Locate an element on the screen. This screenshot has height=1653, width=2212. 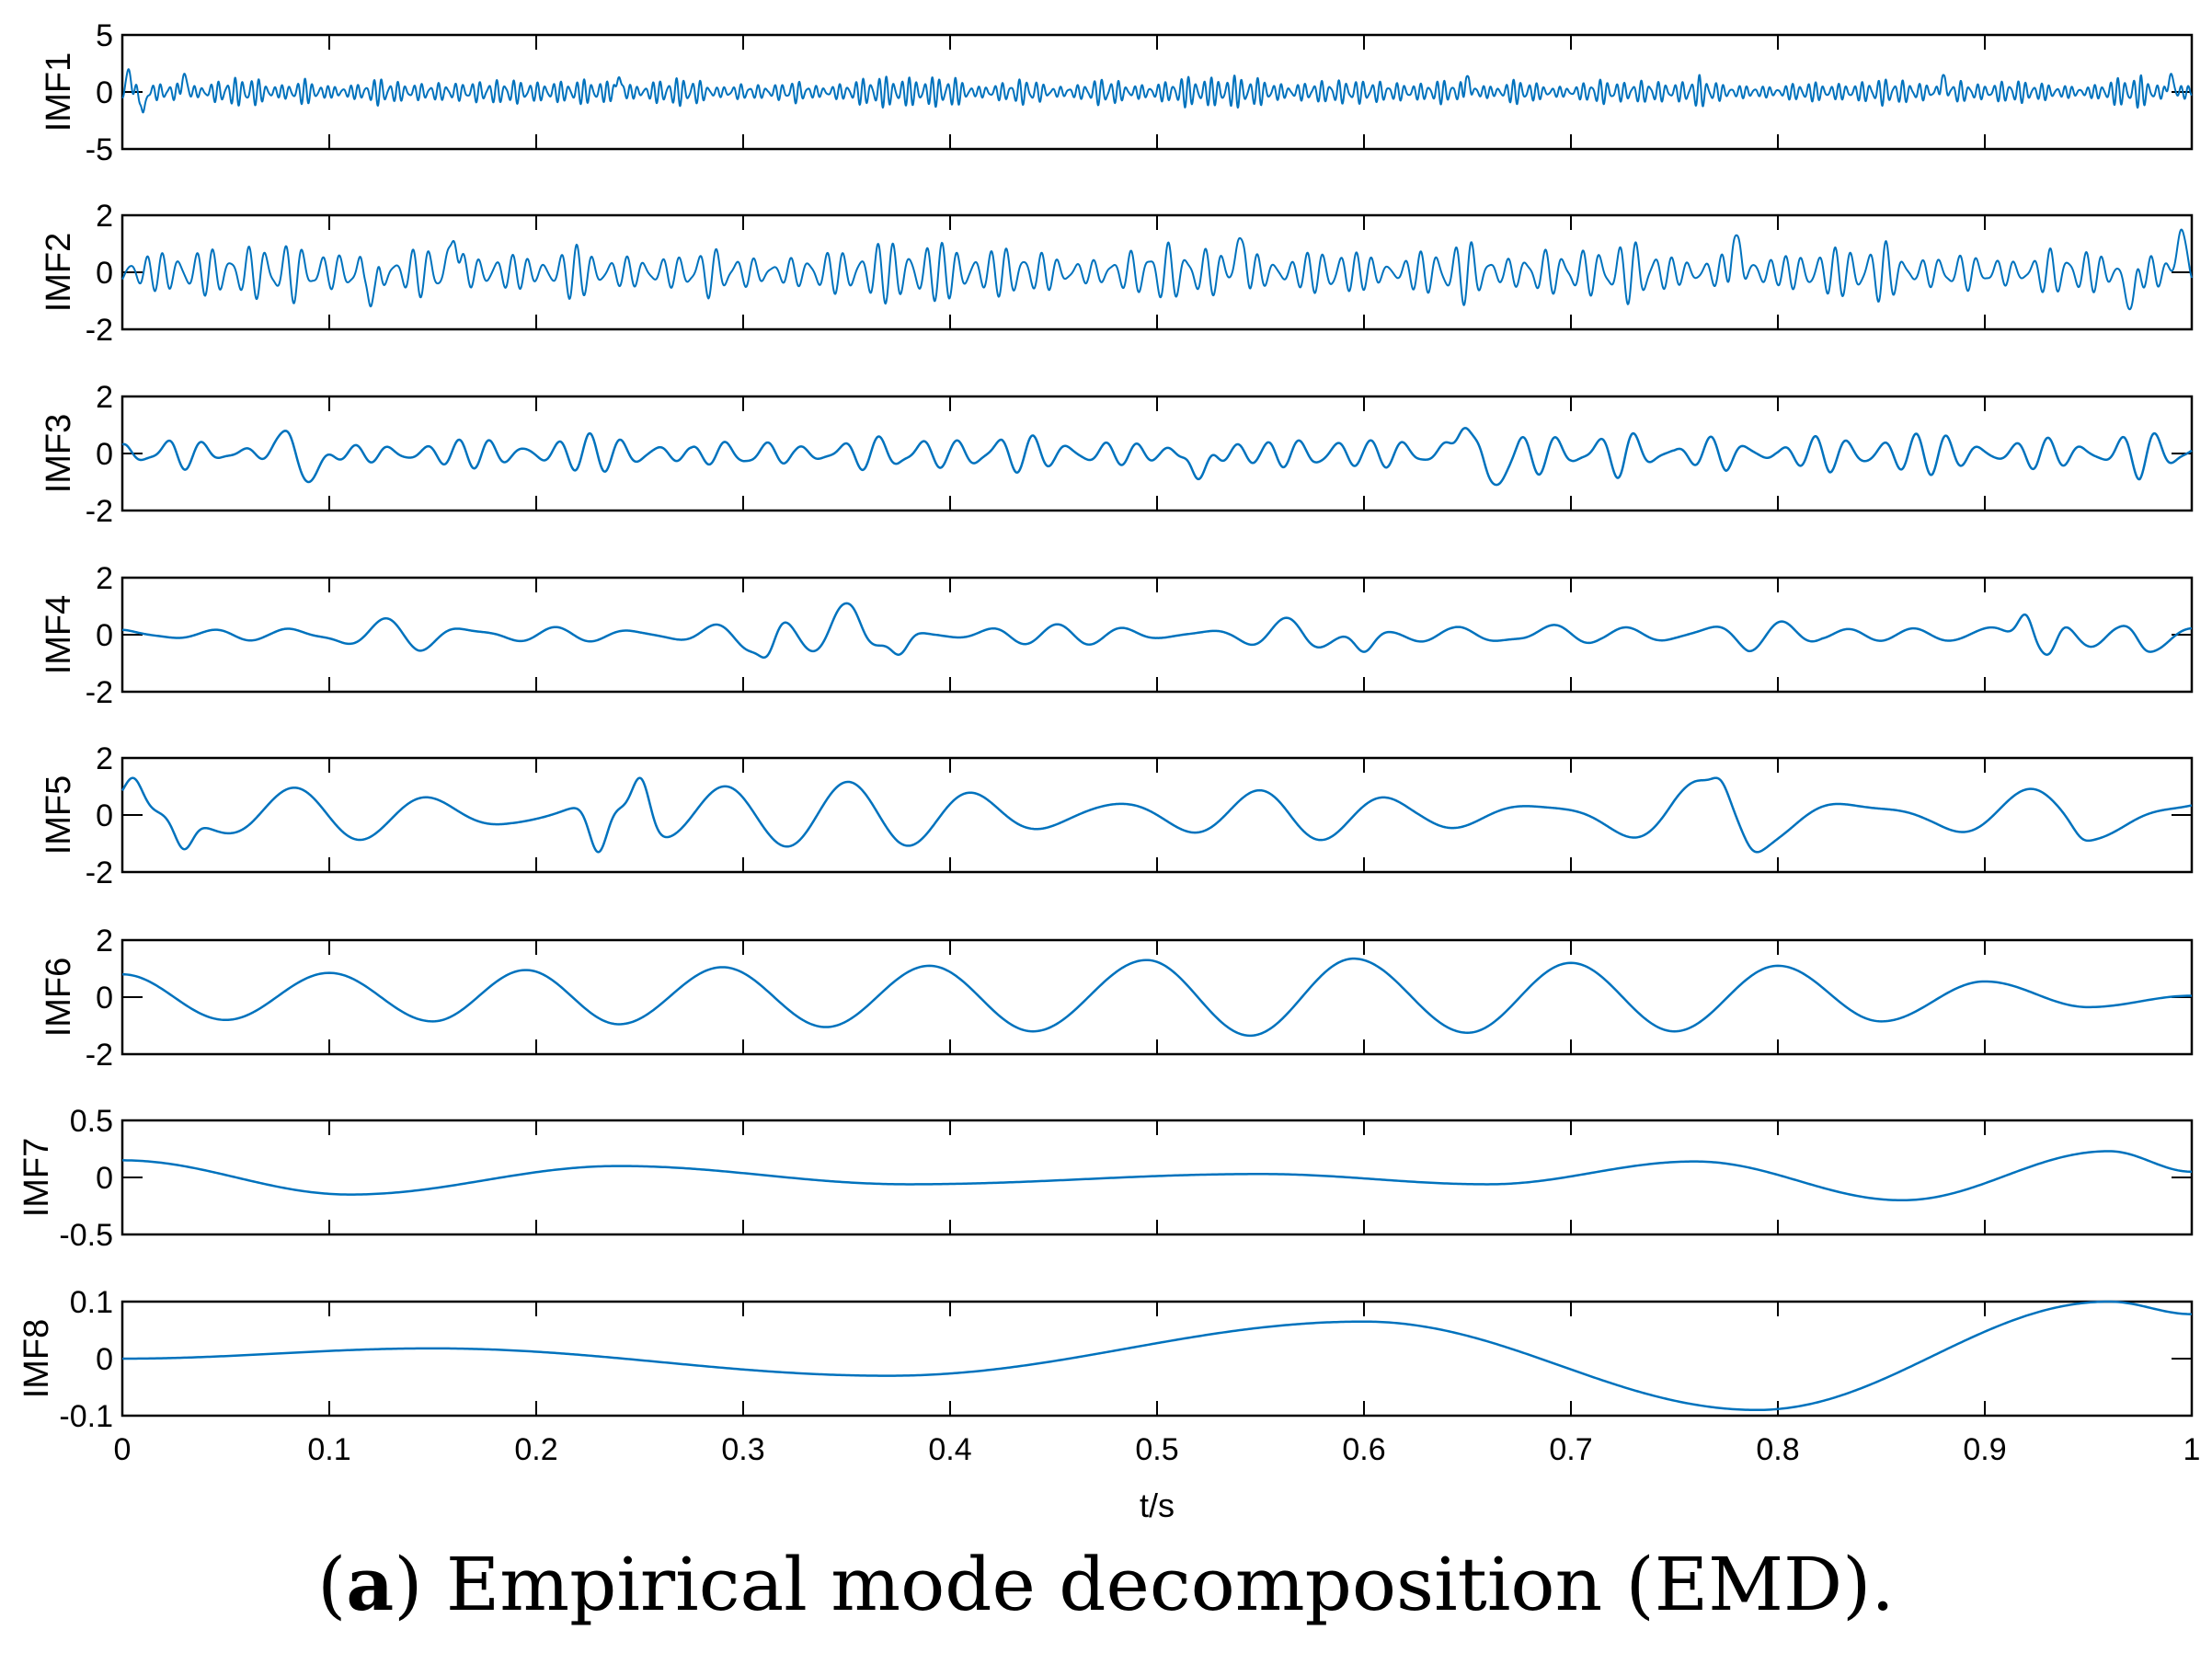
caption-open-paren: ( is located at coordinates (332, 1584).